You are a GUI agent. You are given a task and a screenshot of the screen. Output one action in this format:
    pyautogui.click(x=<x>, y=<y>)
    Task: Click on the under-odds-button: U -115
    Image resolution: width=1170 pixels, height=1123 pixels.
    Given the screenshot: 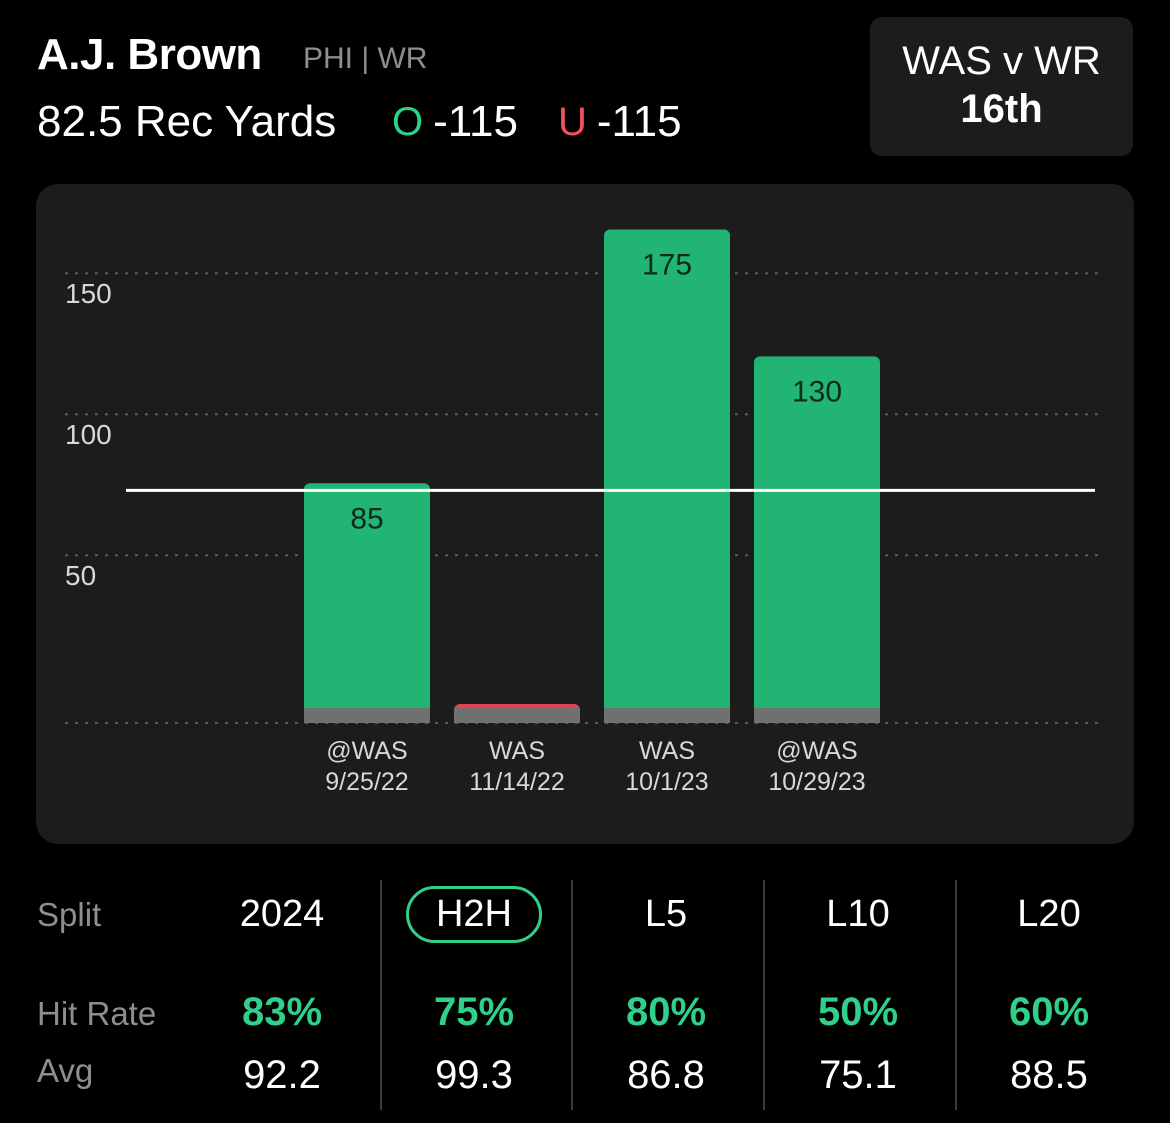 What is the action you would take?
    pyautogui.click(x=620, y=122)
    